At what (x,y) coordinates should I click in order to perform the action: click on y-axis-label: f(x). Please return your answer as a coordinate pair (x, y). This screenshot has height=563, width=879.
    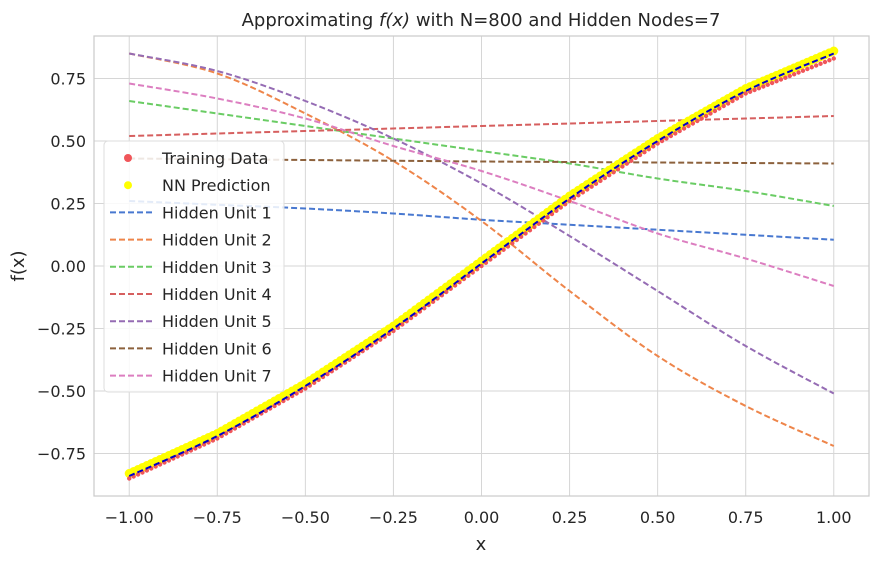
    Looking at the image, I should click on (18, 265).